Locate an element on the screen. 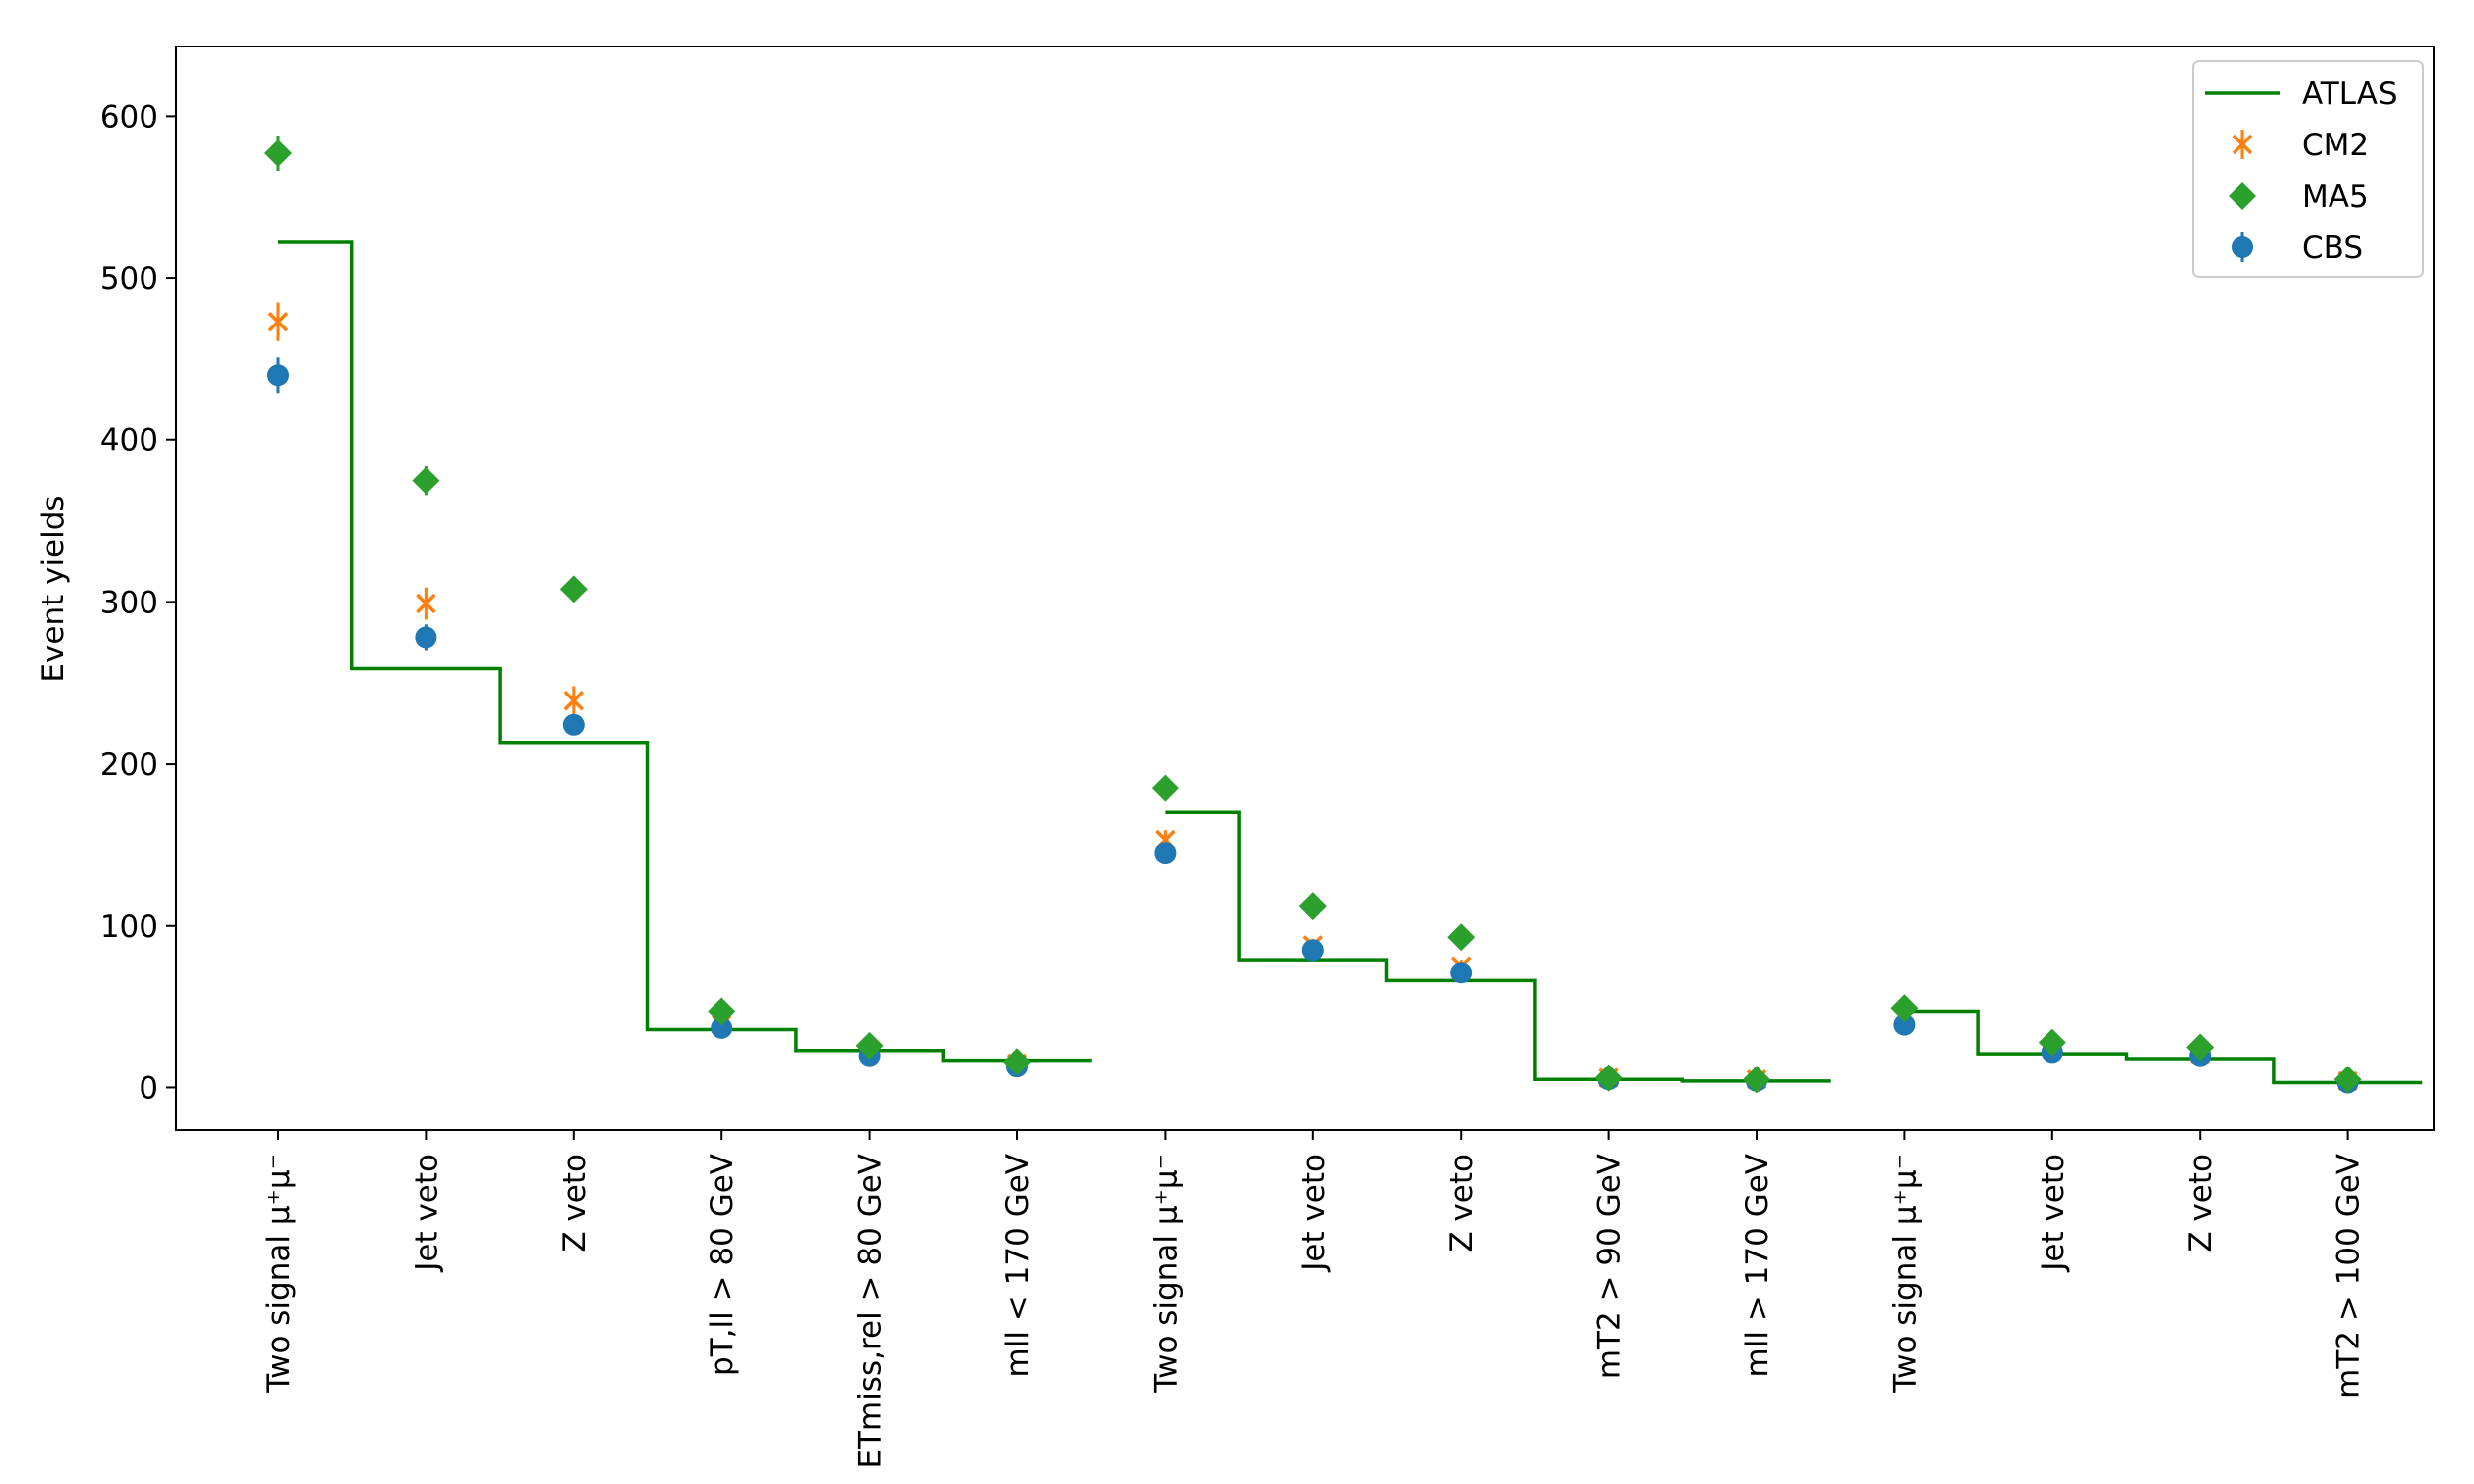  y-tick-label: 500 is located at coordinates (129, 279).